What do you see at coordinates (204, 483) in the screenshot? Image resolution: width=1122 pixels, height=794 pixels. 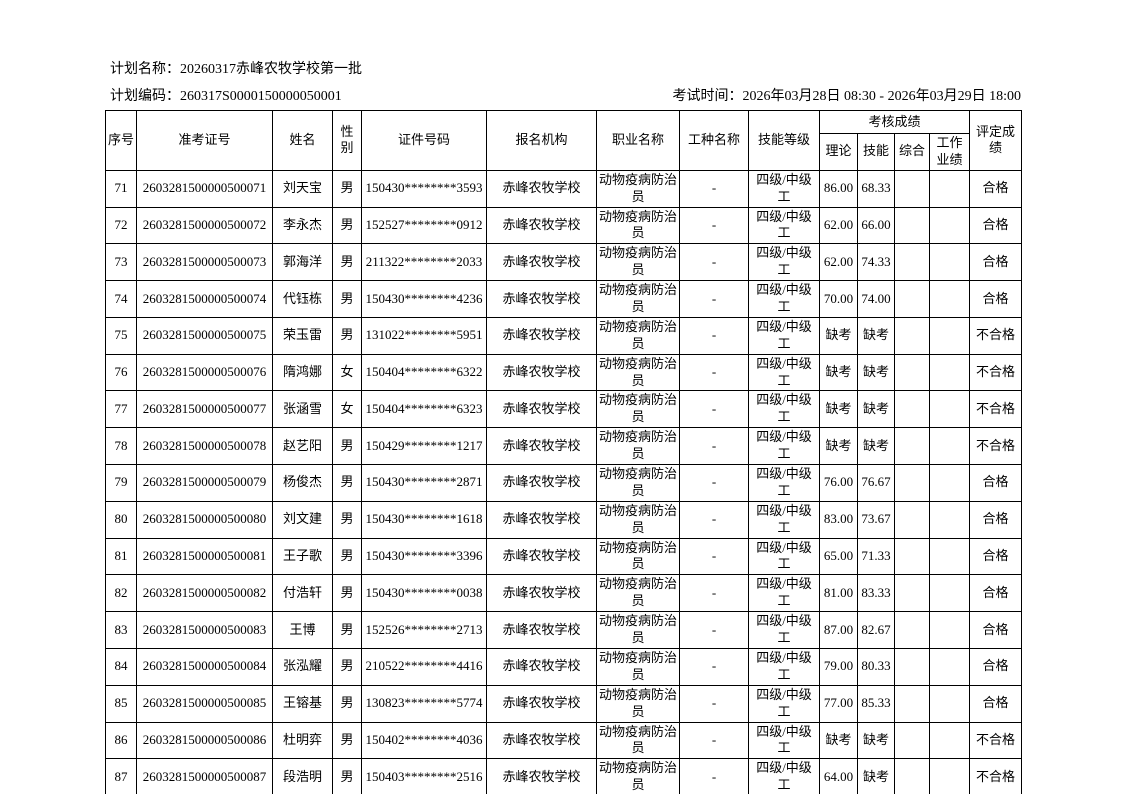 I see `cell-ticket: 2603281500000500079` at bounding box center [204, 483].